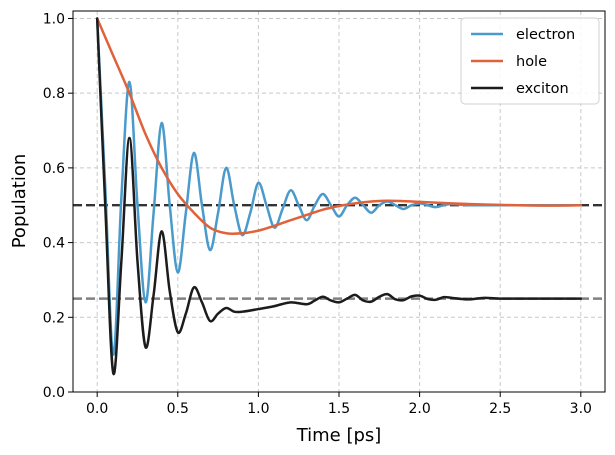 Image resolution: width=615 pixels, height=455 pixels. What do you see at coordinates (54, 244) in the screenshot?
I see `y-tick-label: 0.4` at bounding box center [54, 244].